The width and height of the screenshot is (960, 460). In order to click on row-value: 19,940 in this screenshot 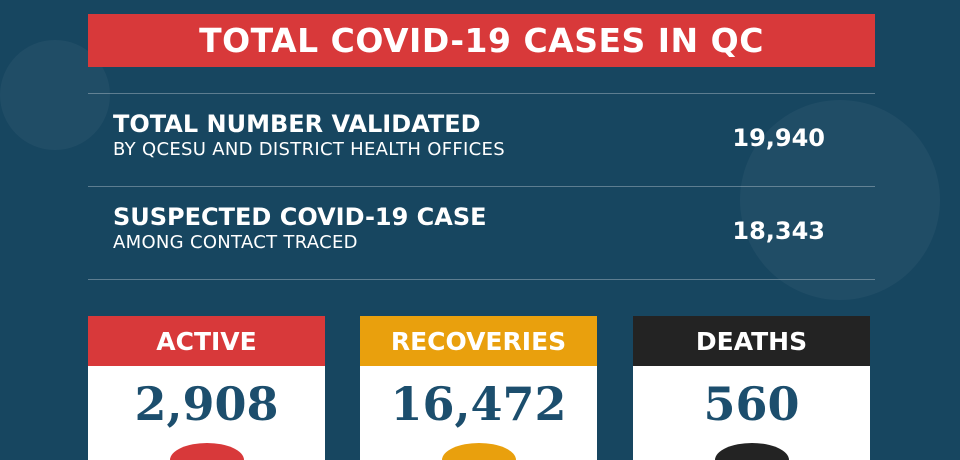, I will do `click(778, 138)`.